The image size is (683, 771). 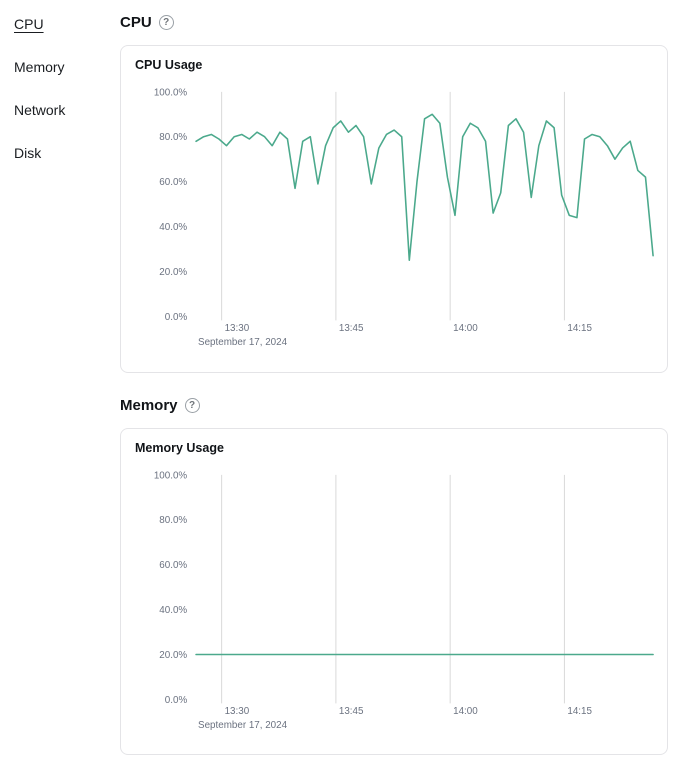 What do you see at coordinates (136, 22) in the screenshot?
I see `cpu-heading-label: CPU` at bounding box center [136, 22].